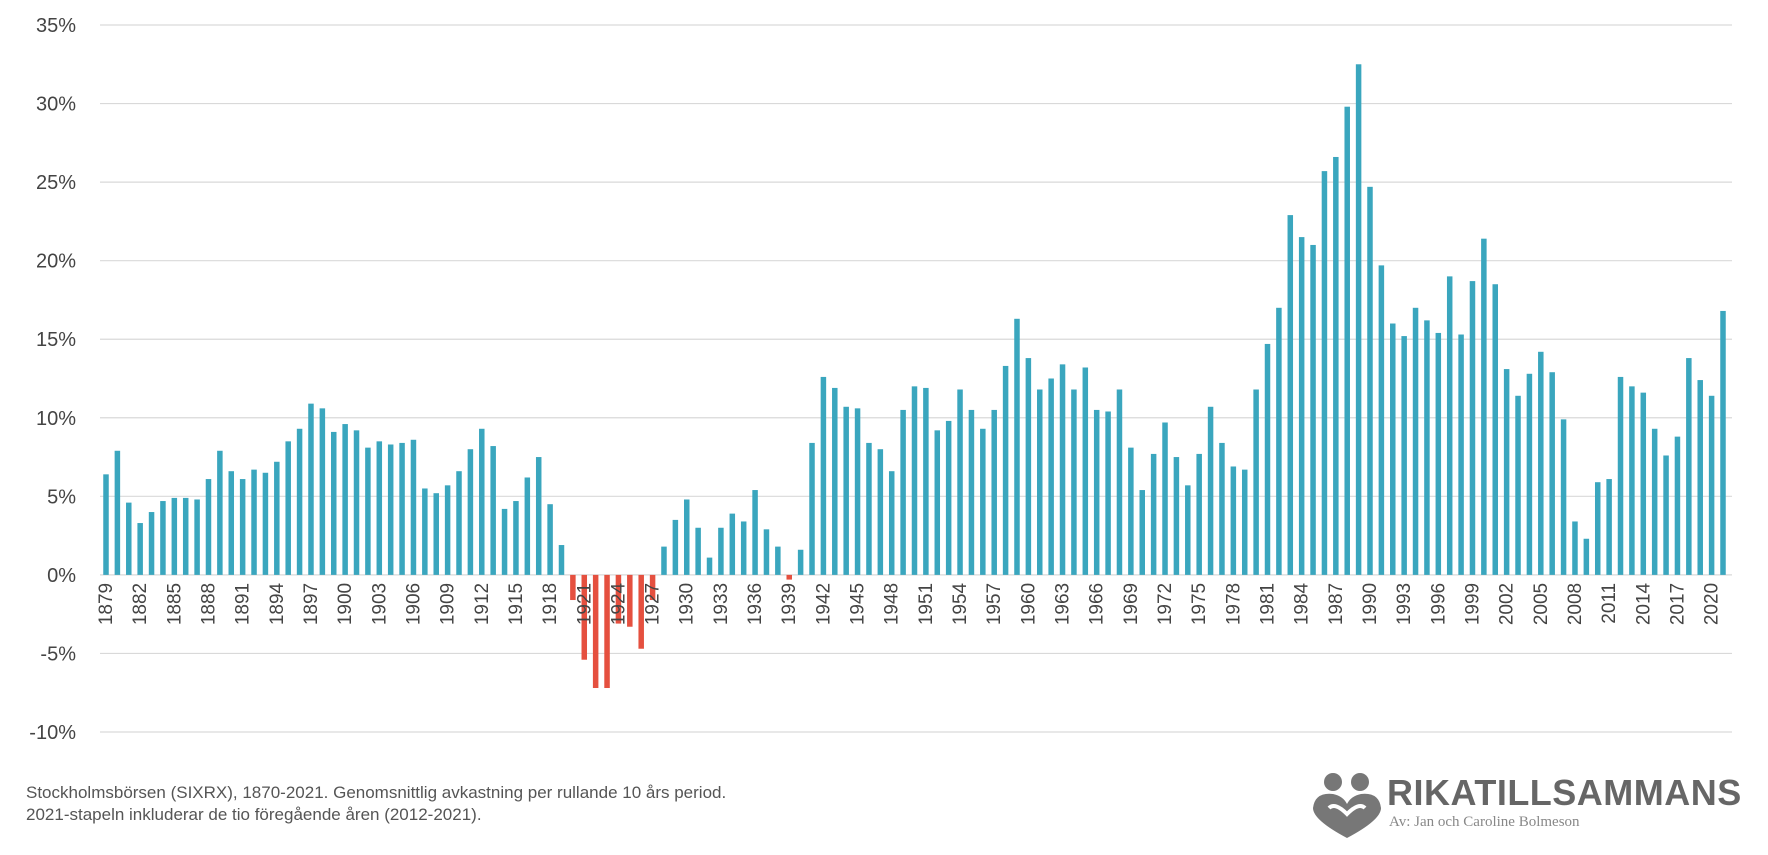 The image size is (1768, 855). What do you see at coordinates (1131, 604) in the screenshot?
I see `x-tick-label: 1969` at bounding box center [1131, 604].